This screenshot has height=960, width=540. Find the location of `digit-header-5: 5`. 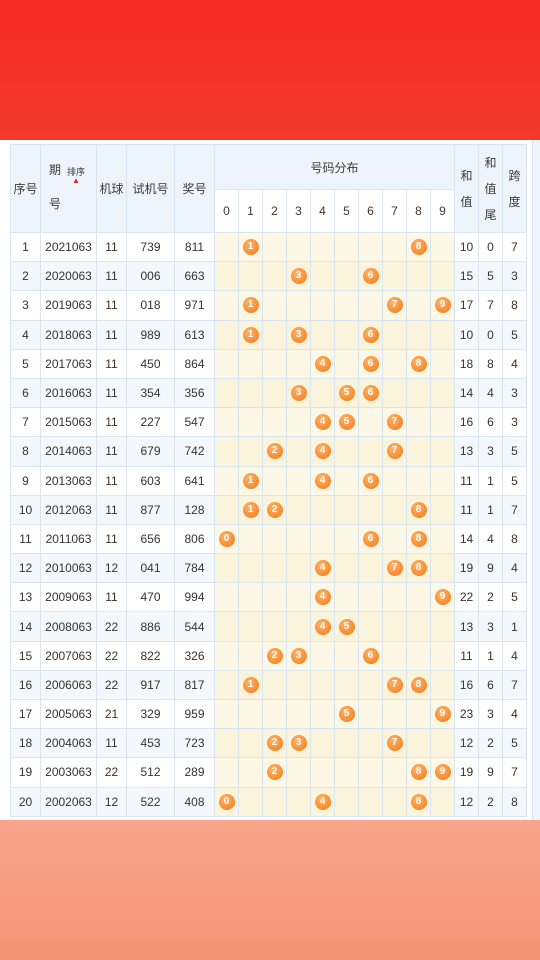

digit-header-5: 5 is located at coordinates (346, 211).